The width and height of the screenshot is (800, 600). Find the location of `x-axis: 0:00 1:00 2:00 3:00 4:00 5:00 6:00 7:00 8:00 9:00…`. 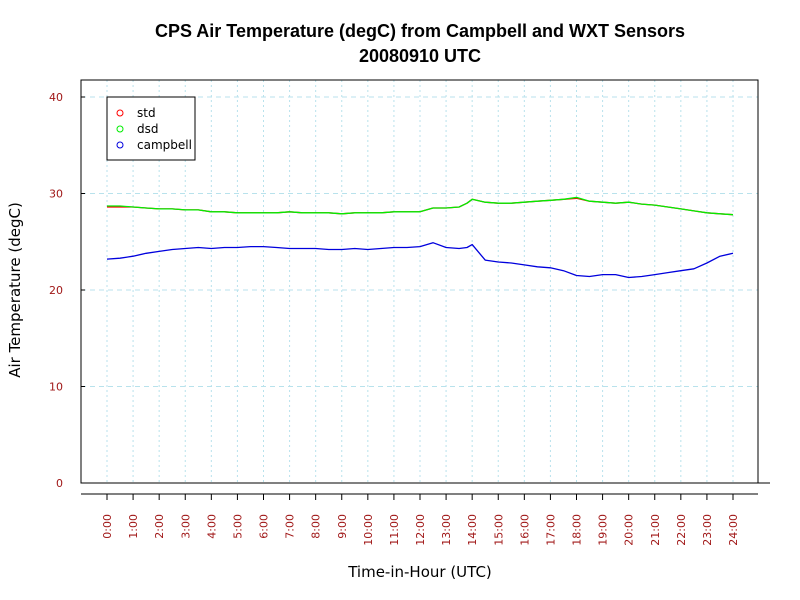

x-axis: 0:00 1:00 2:00 3:00 4:00 5:00 6:00 7:00 8:00 9:00… is located at coordinates (425, 514).